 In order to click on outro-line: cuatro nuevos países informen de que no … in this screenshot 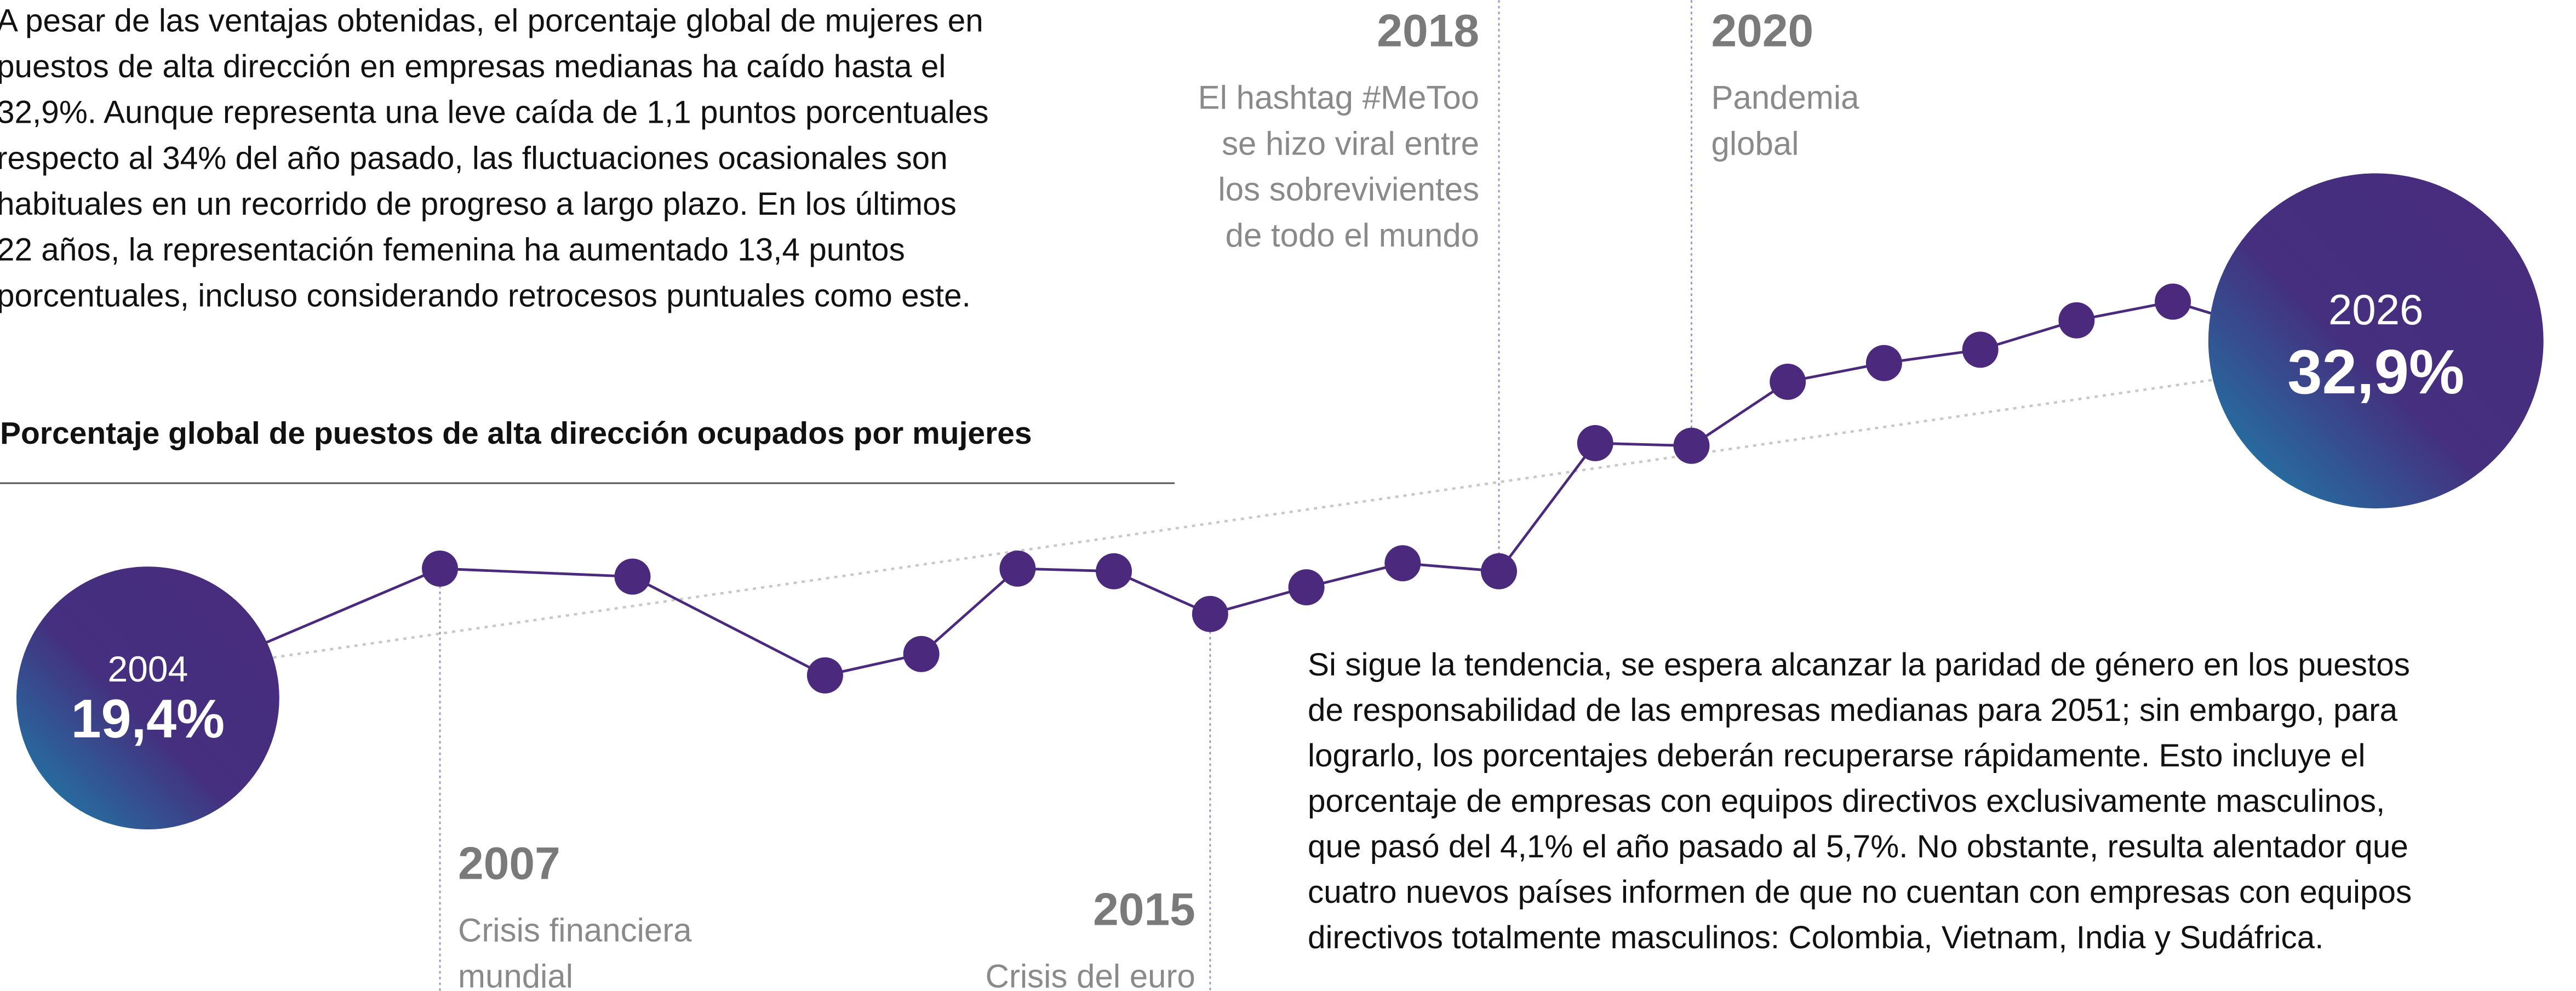, I will do `click(1860, 892)`.